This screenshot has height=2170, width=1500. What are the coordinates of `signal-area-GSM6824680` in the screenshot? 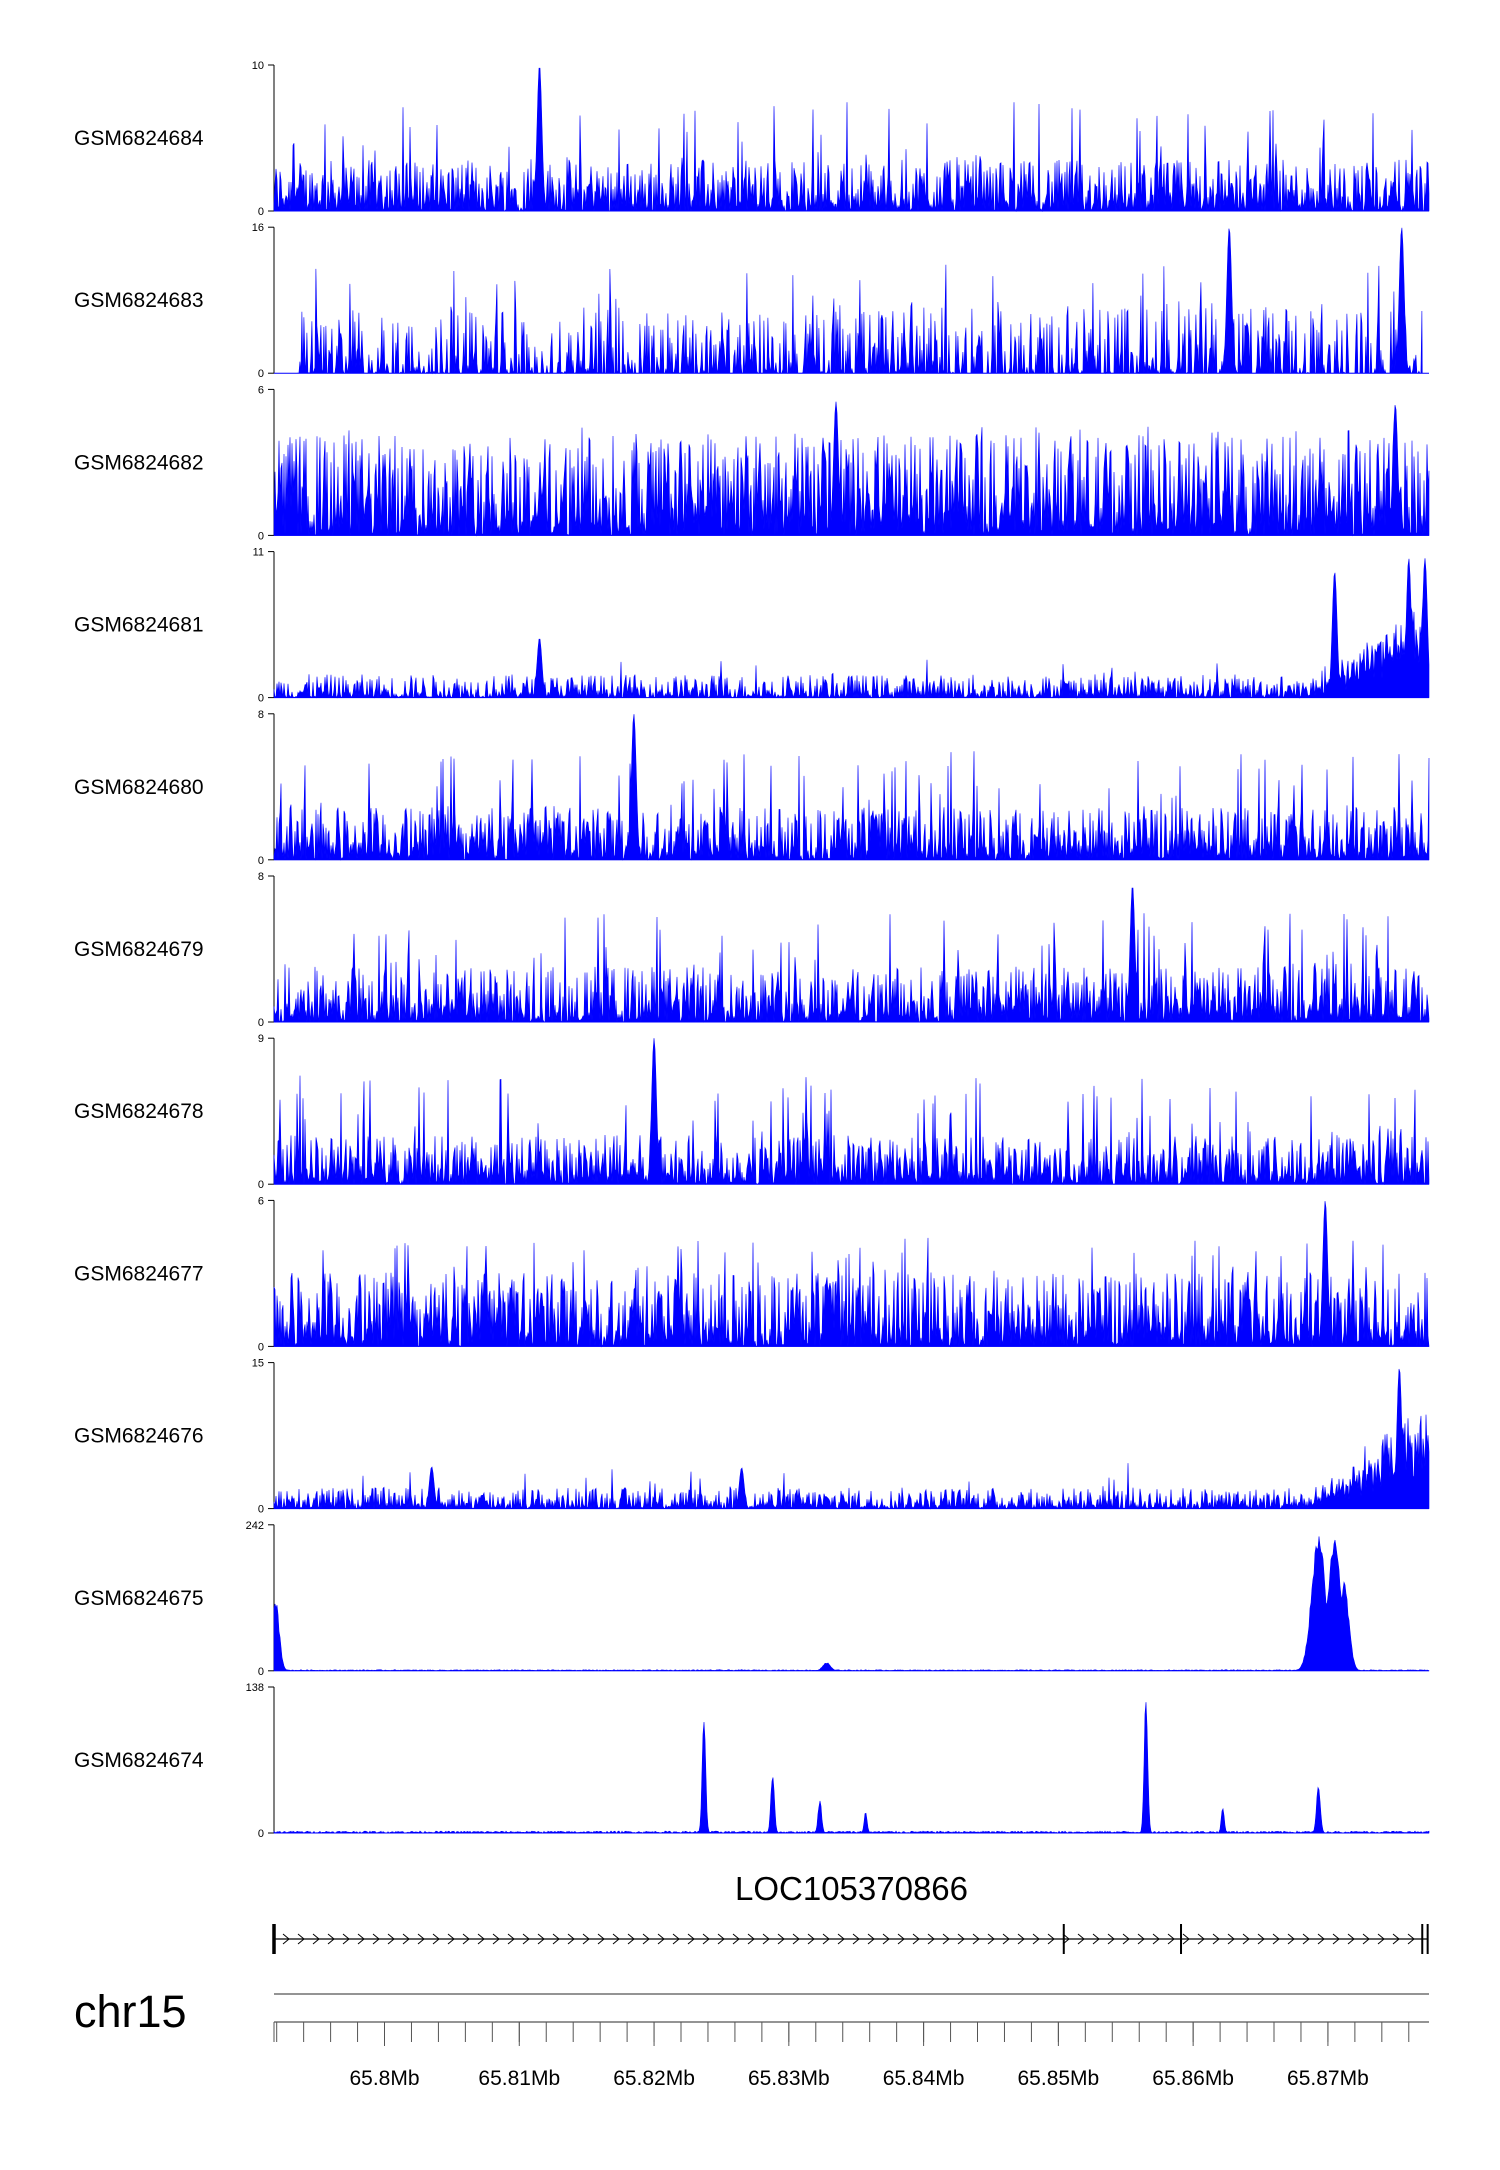 It's located at (851, 787).